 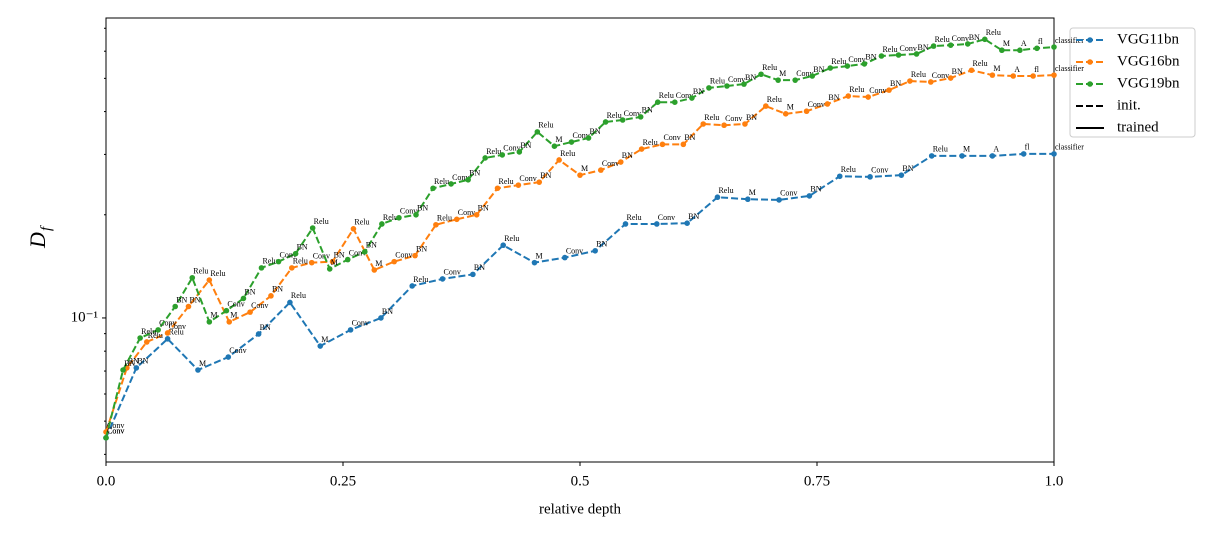 What do you see at coordinates (37, 240) in the screenshot?
I see `y-axis-label-main: D` at bounding box center [37, 240].